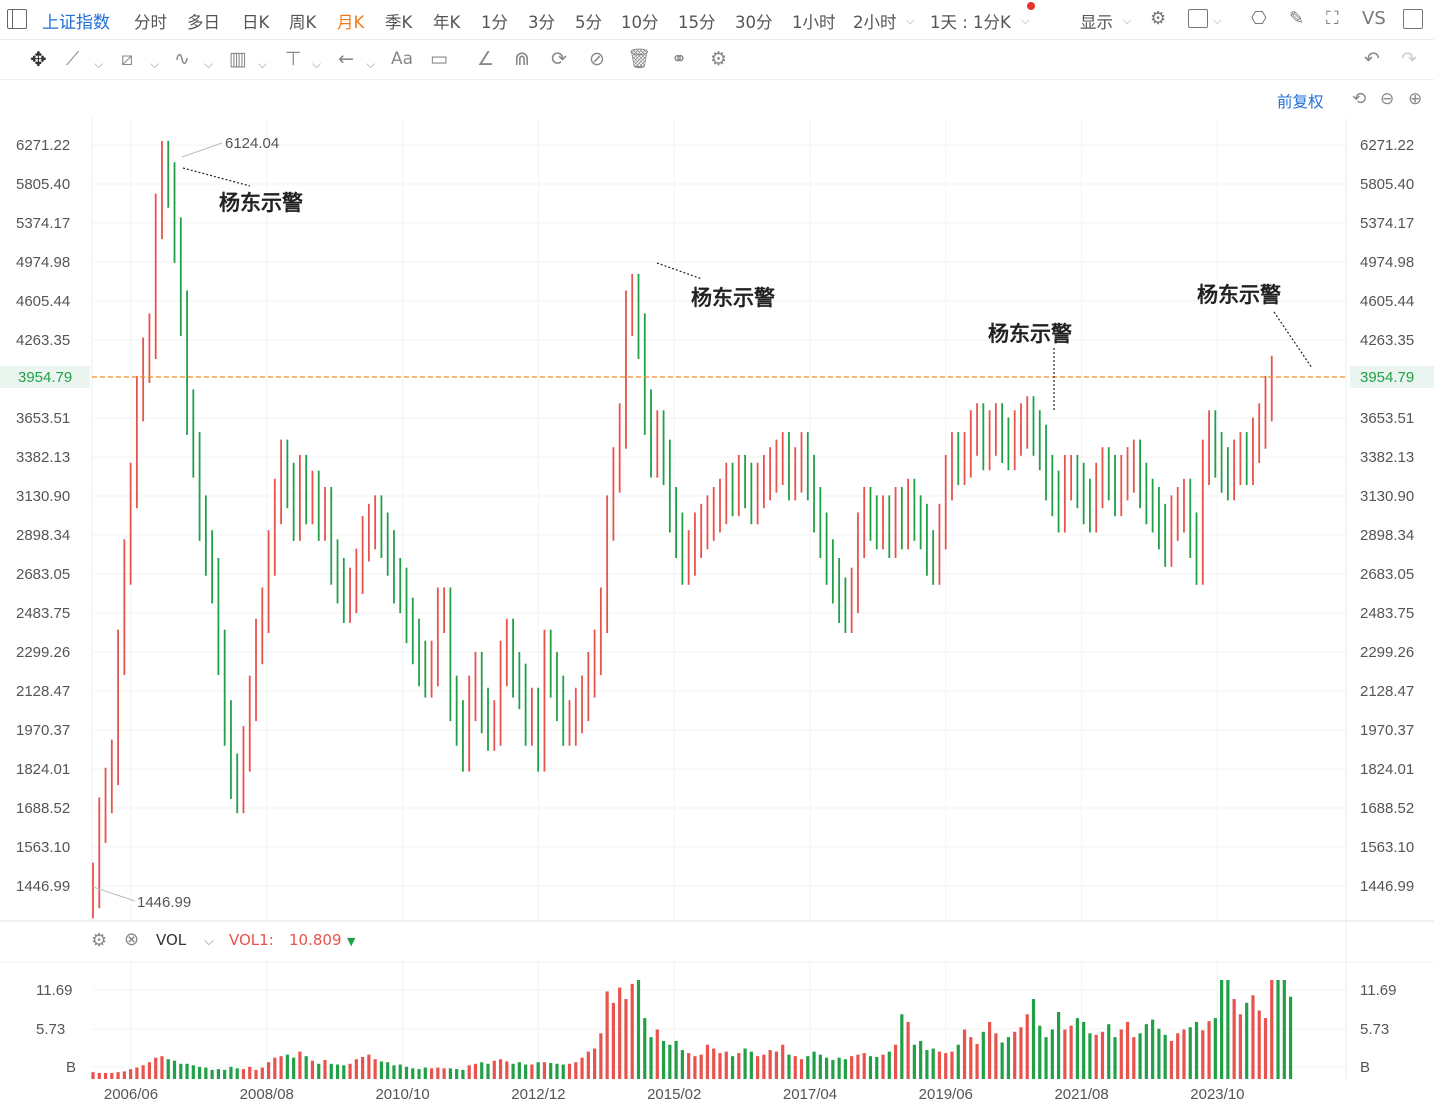  I want to click on volume-settings-icon: ⚙, so click(99, 940).